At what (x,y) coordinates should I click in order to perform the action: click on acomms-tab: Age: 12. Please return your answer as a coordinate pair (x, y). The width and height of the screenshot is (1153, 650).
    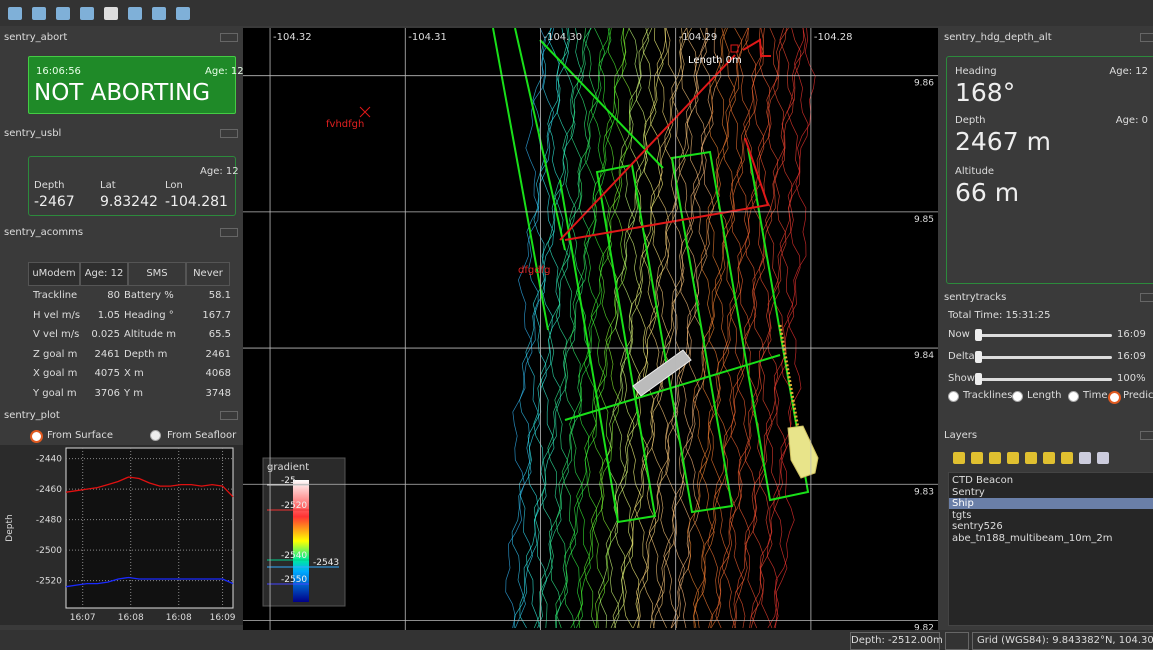
    Looking at the image, I should click on (104, 274).